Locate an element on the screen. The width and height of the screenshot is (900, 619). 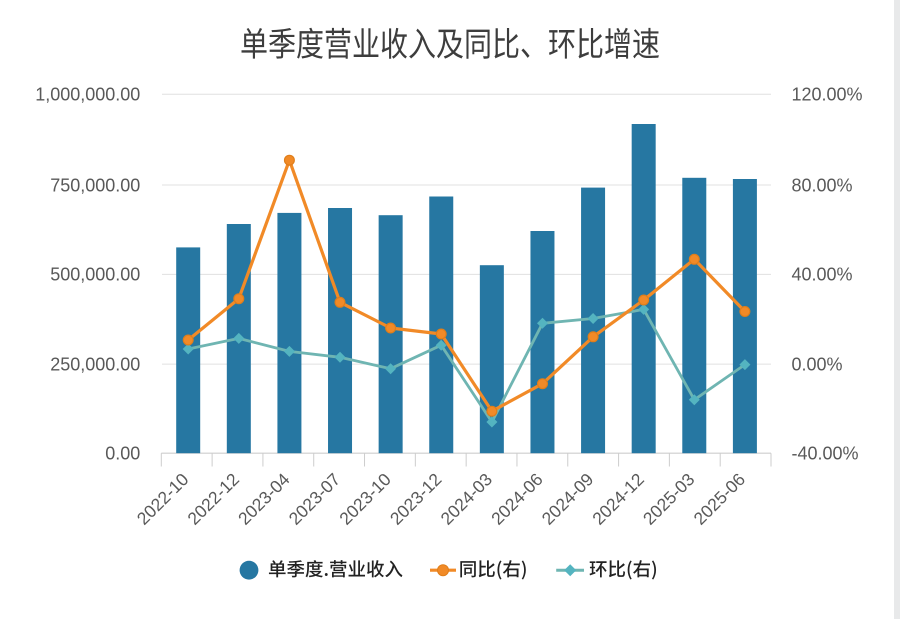
svg-text: 250,000.00 is located at coordinates (95, 364).